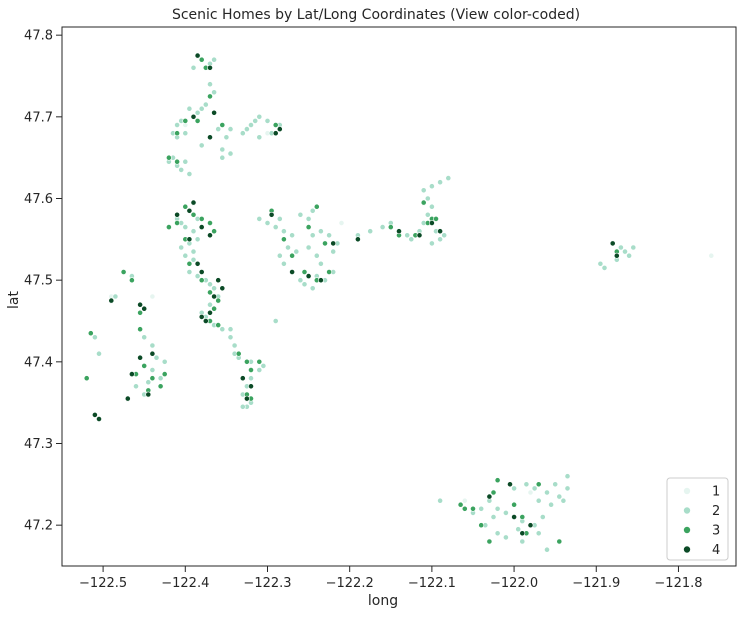 This screenshot has height=618, width=739. I want to click on y-axis-label: lat, so click(14, 300).